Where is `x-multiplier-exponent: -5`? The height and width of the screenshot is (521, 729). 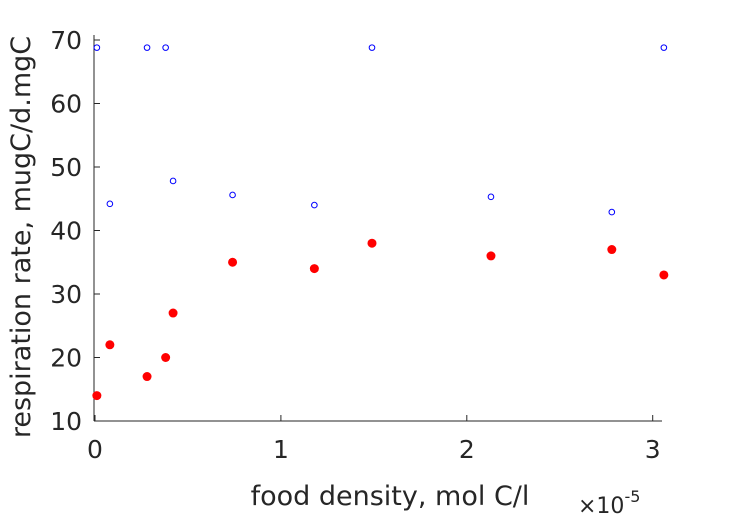 x-multiplier-exponent: -5 is located at coordinates (632, 496).